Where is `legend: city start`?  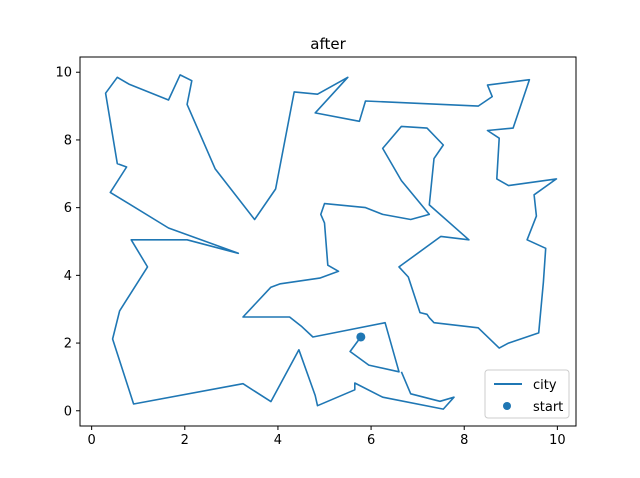
legend: city start is located at coordinates (527, 394).